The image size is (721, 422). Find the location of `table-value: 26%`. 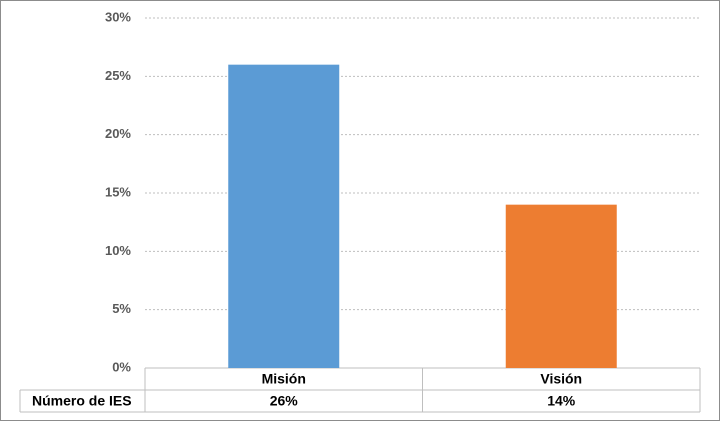

table-value: 26% is located at coordinates (284, 401).